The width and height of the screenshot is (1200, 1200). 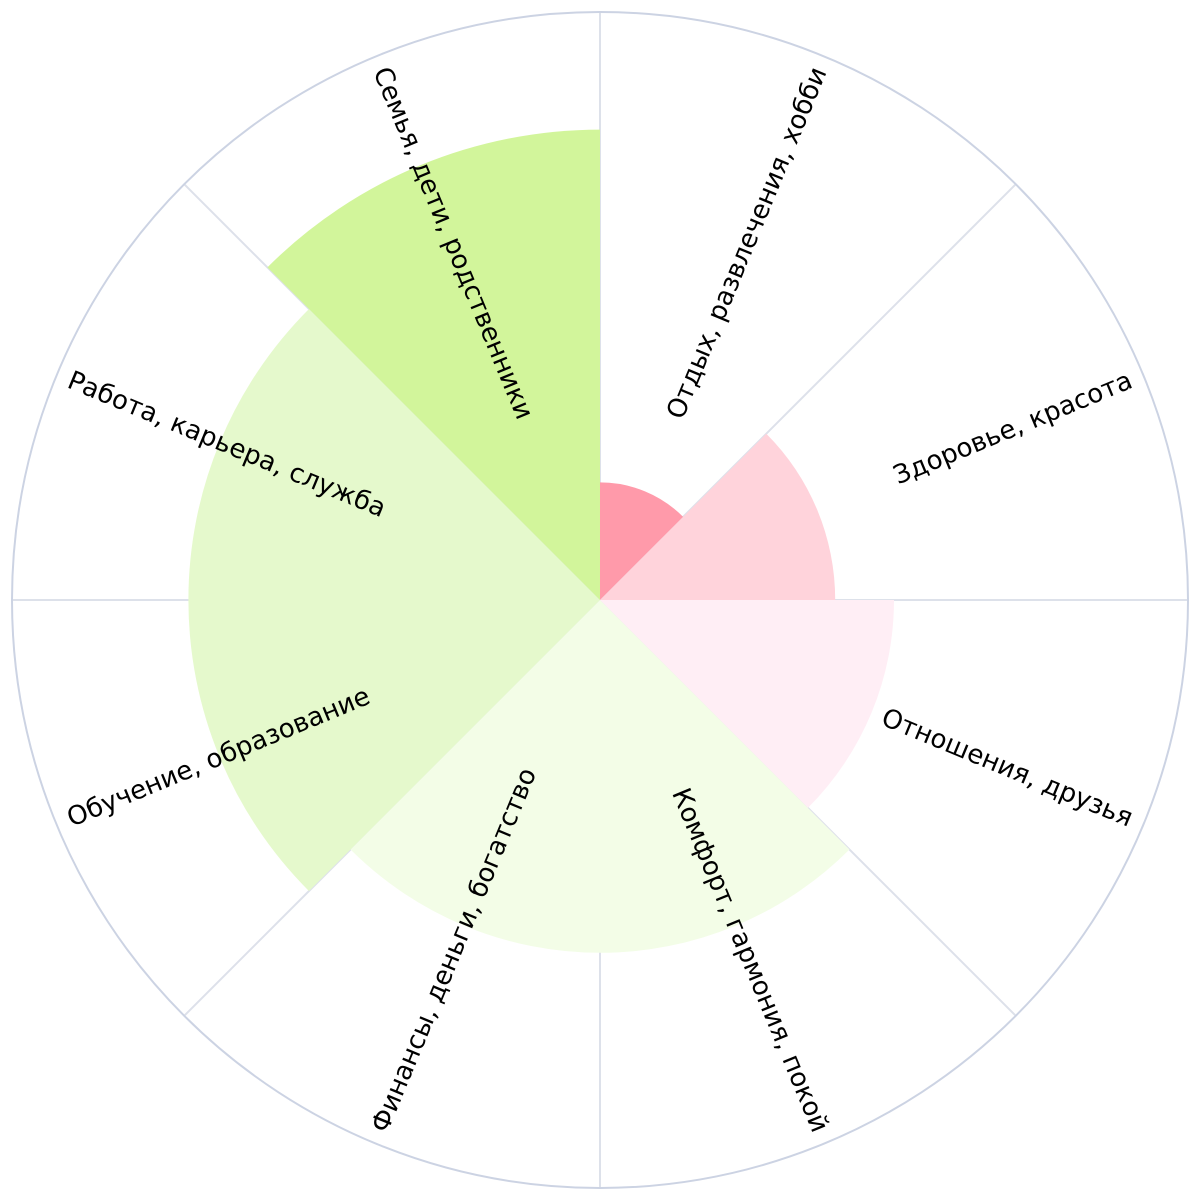 What do you see at coordinates (1013, 429) in the screenshot?
I see `category-label: Здоровье, красота` at bounding box center [1013, 429].